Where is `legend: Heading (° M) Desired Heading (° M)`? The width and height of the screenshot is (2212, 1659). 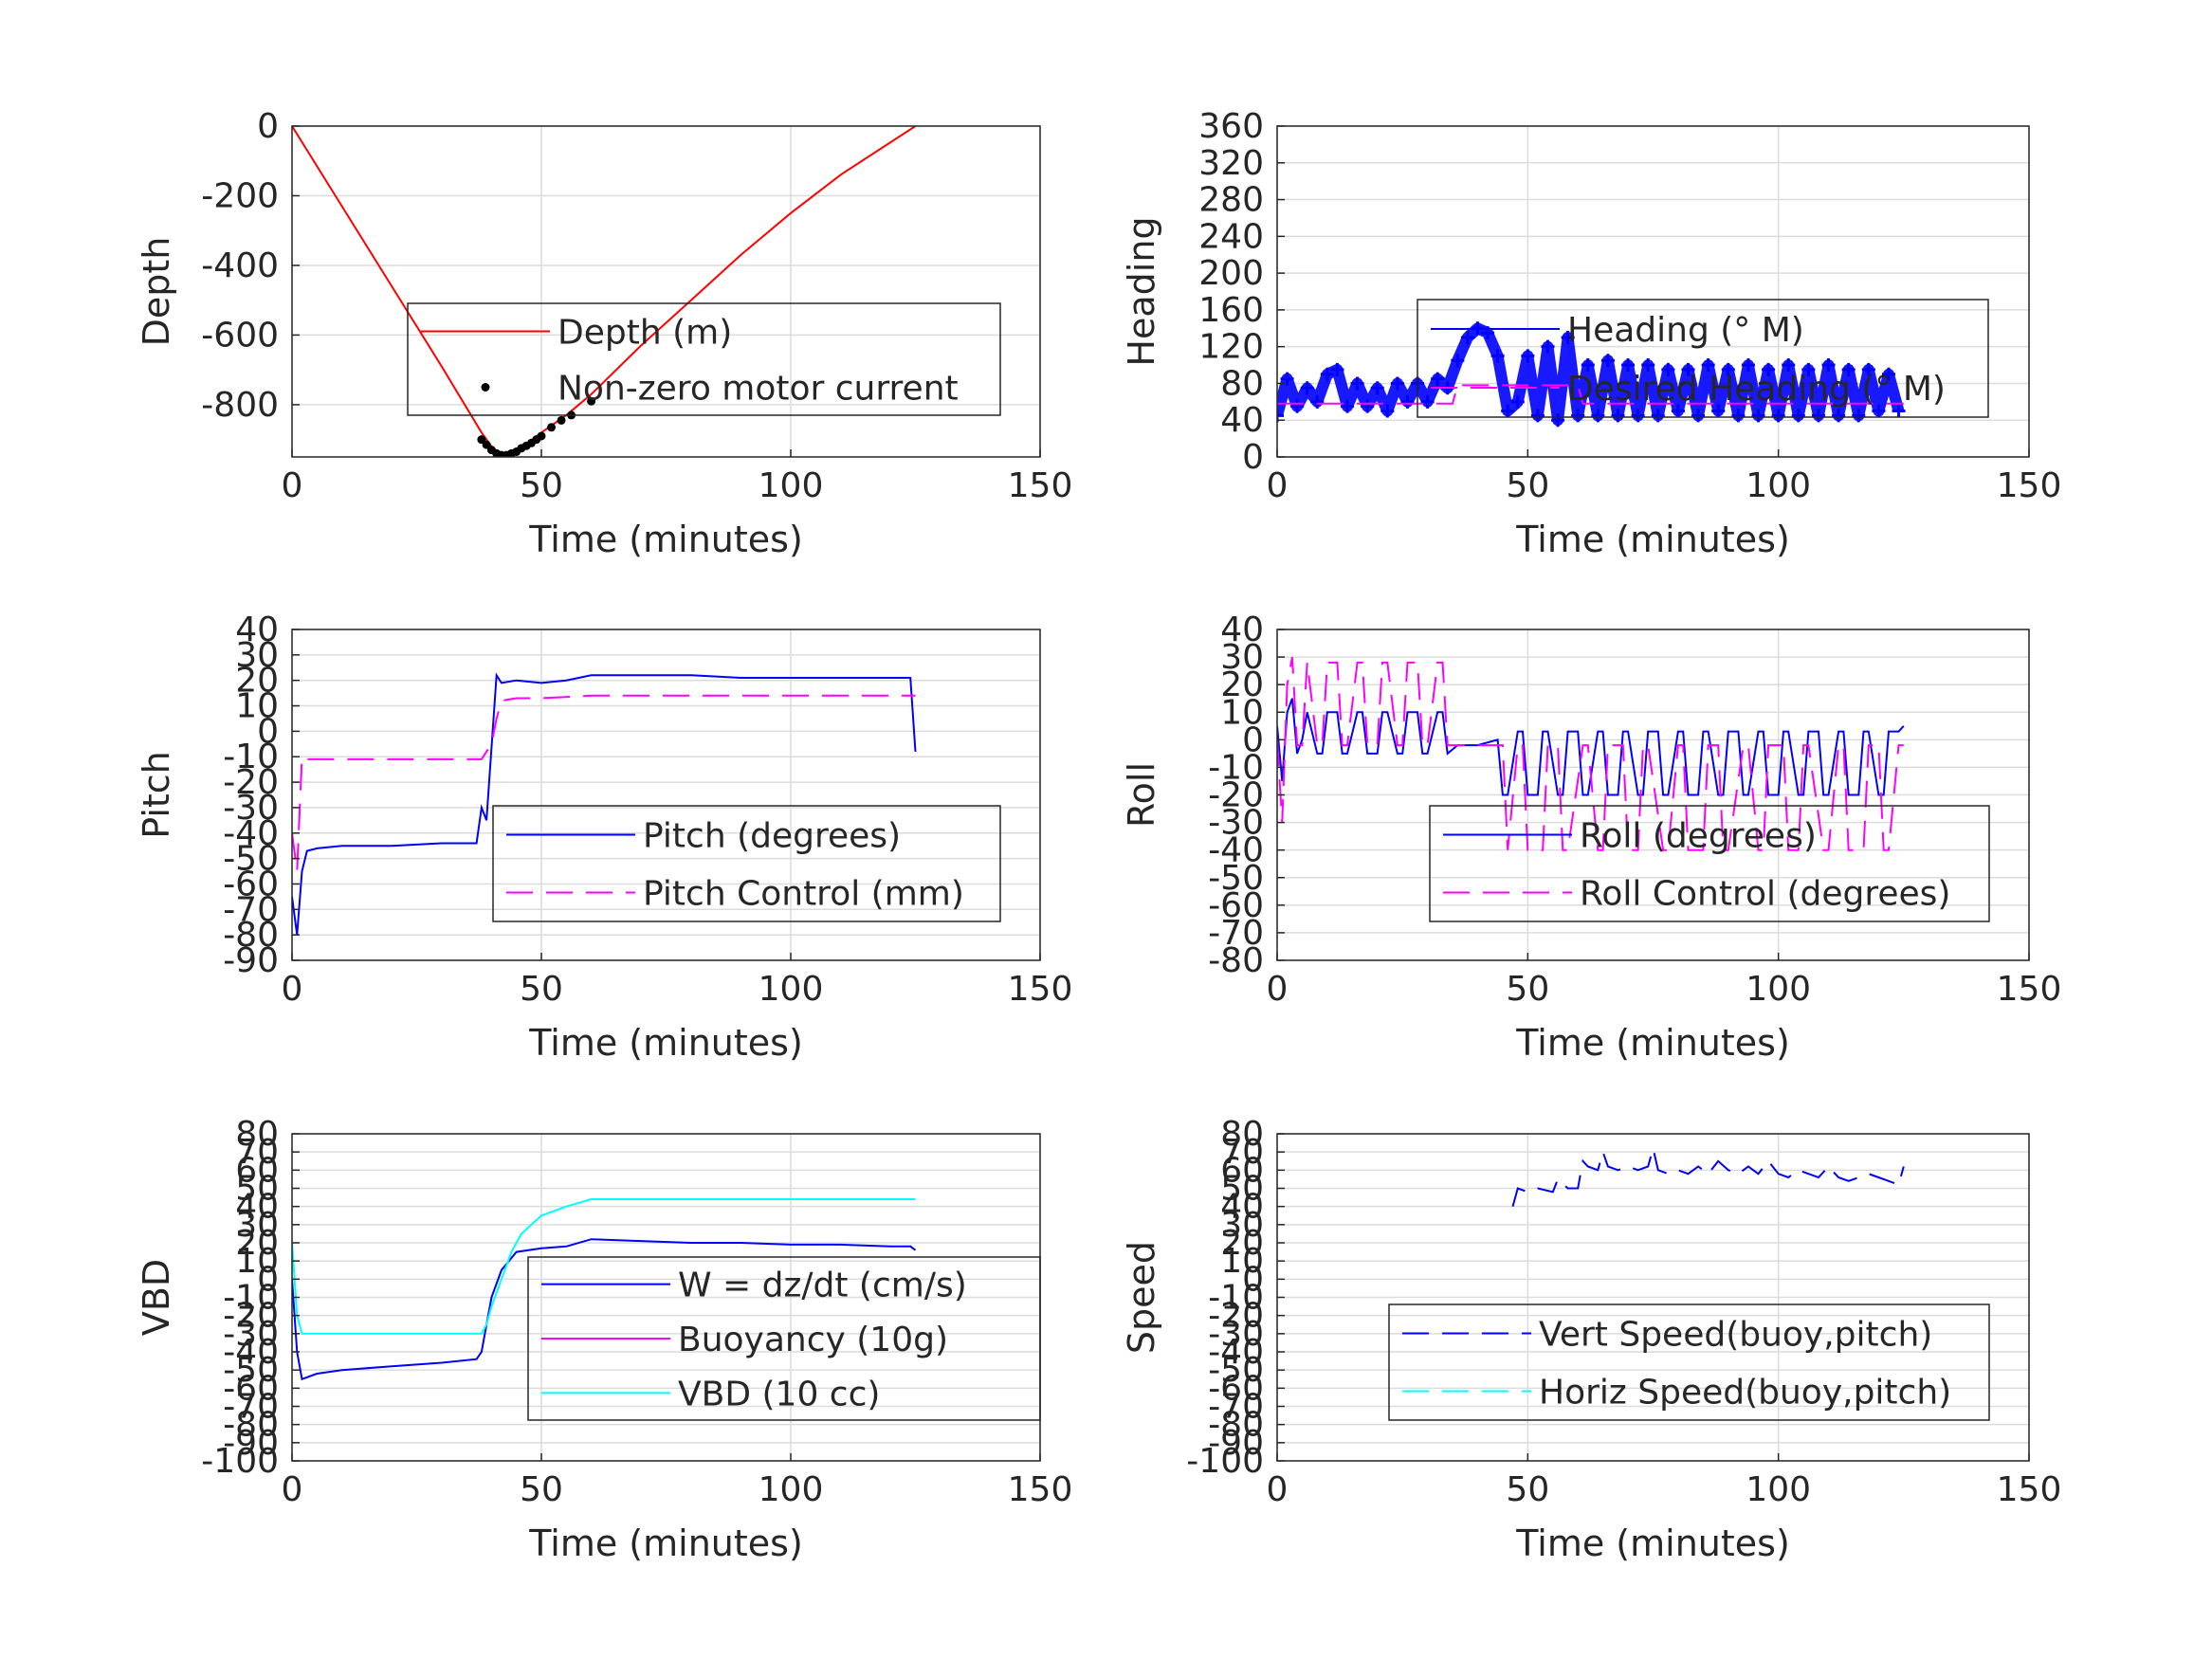
legend: Heading (° M) Desired Heading (° M) is located at coordinates (1703, 358).